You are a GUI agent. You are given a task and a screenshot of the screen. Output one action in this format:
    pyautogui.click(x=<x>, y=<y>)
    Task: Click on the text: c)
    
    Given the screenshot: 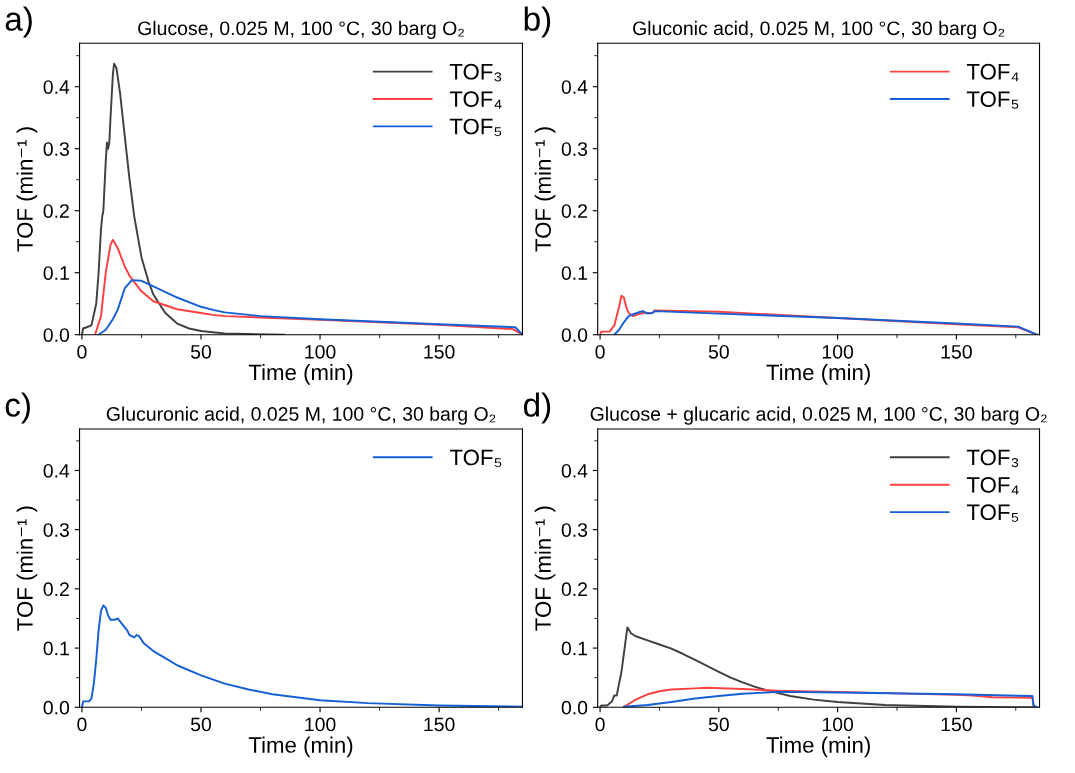 What is the action you would take?
    pyautogui.click(x=17, y=408)
    